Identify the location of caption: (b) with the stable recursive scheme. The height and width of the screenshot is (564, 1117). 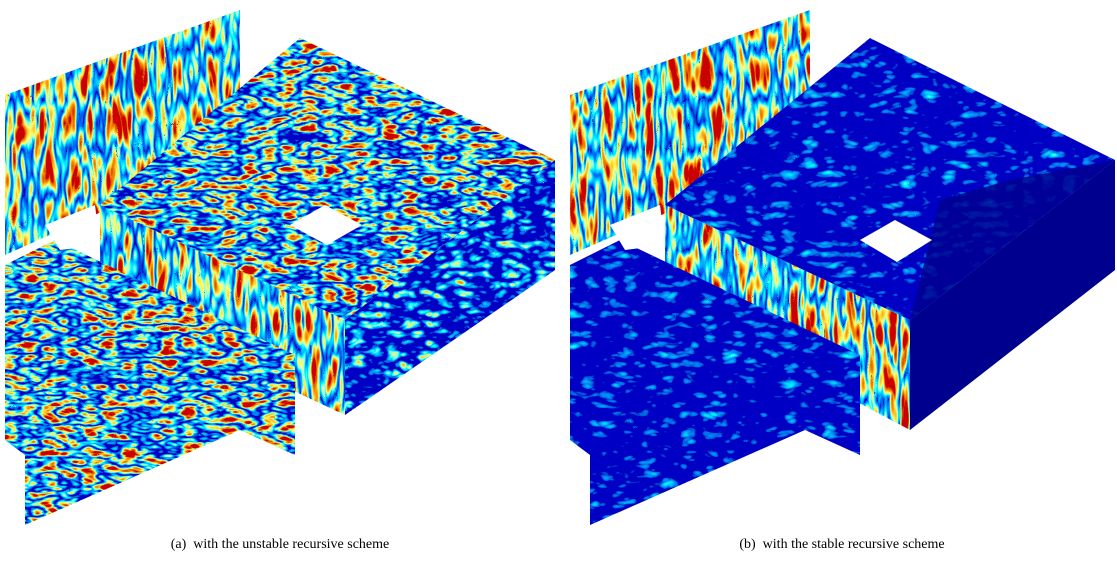
(841, 544).